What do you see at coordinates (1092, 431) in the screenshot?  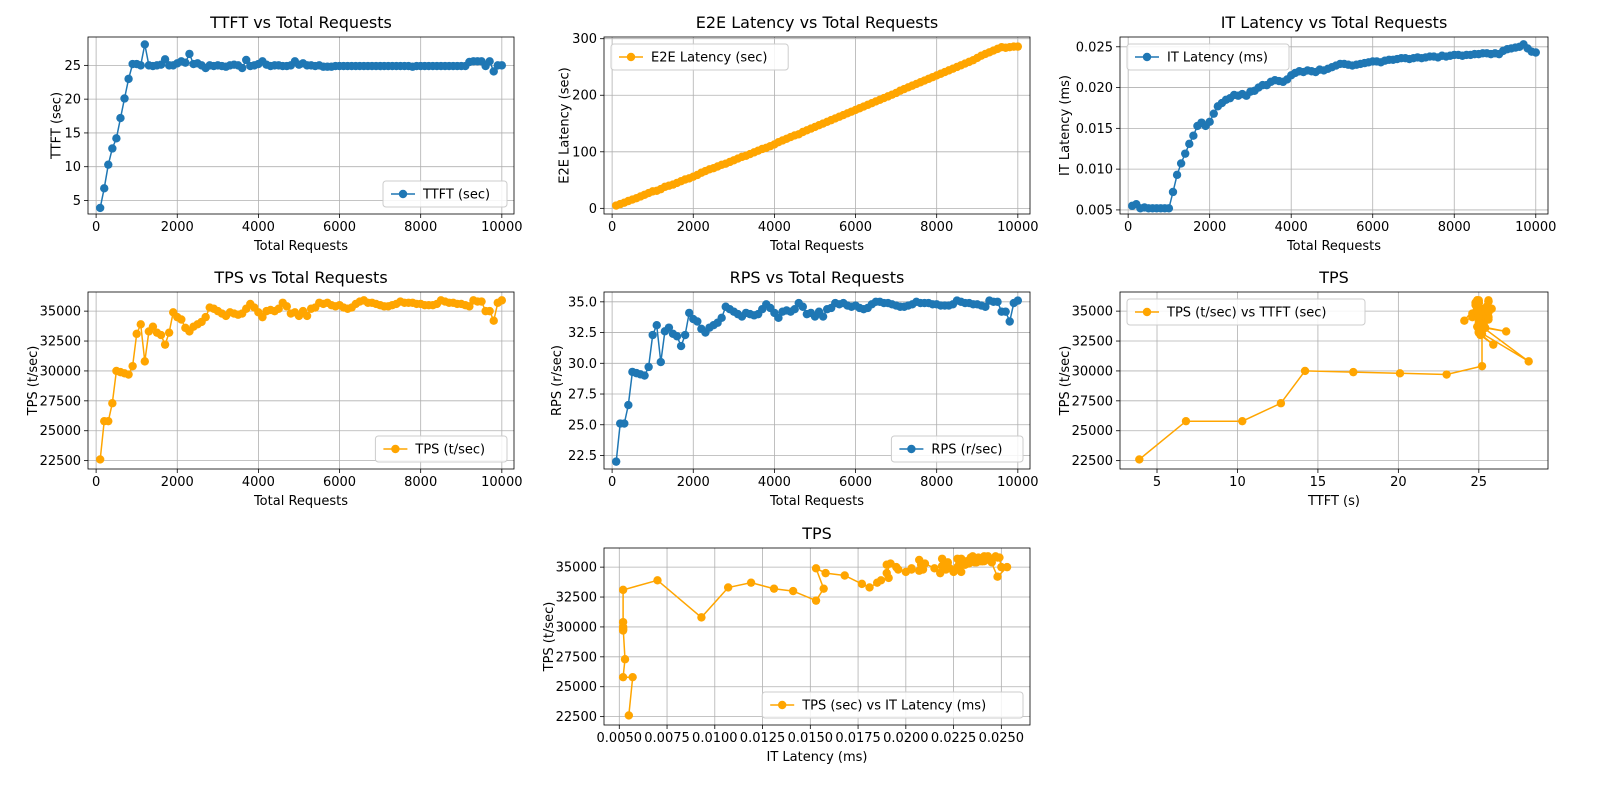 I see `y-tick-label: 25000` at bounding box center [1092, 431].